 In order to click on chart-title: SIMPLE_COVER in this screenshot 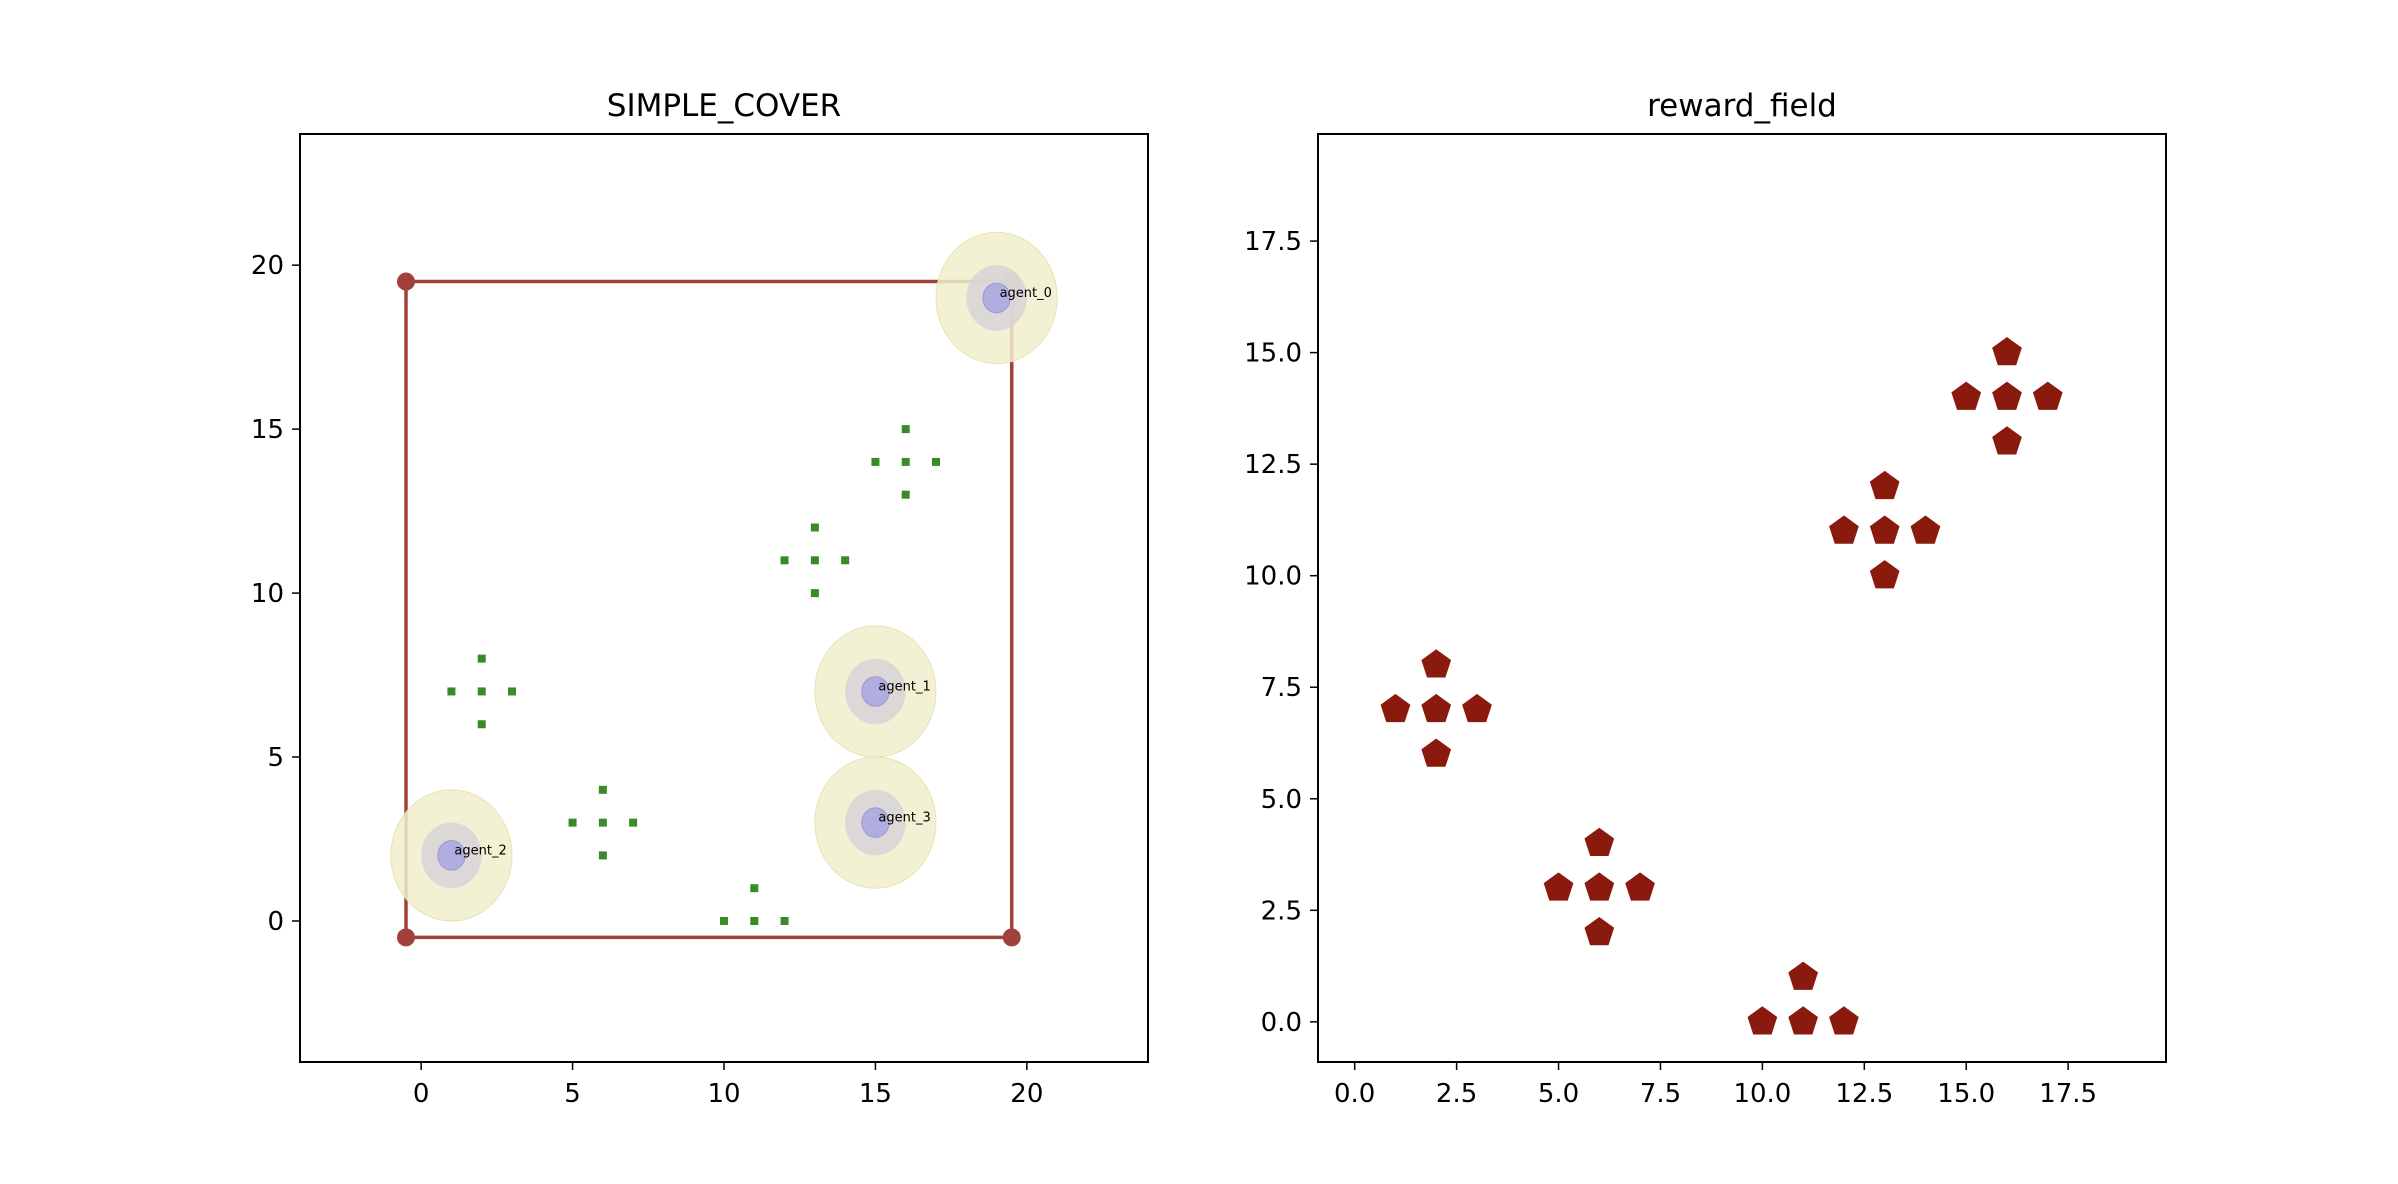, I will do `click(724, 106)`.